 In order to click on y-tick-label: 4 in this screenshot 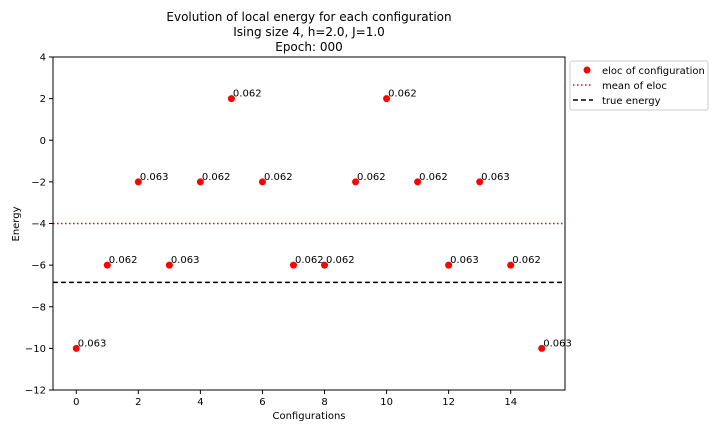, I will do `click(43, 58)`.